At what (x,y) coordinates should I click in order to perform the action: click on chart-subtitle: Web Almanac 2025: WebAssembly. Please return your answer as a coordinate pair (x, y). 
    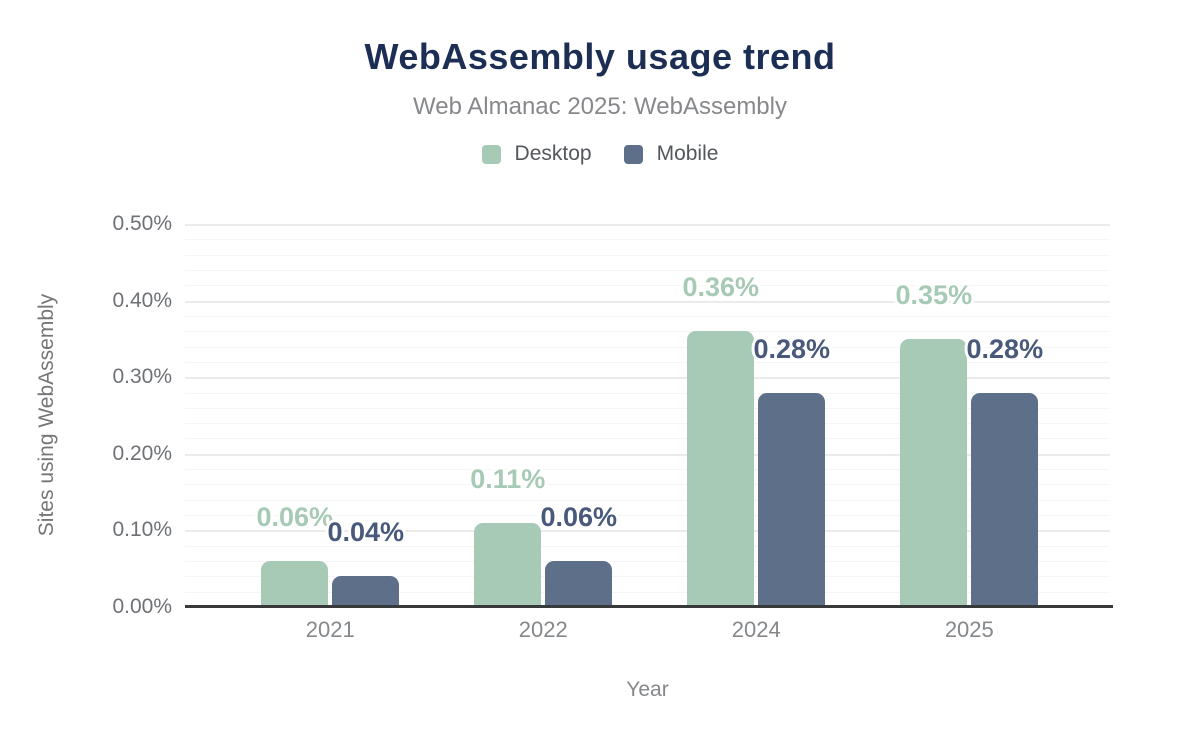
    Looking at the image, I should click on (600, 106).